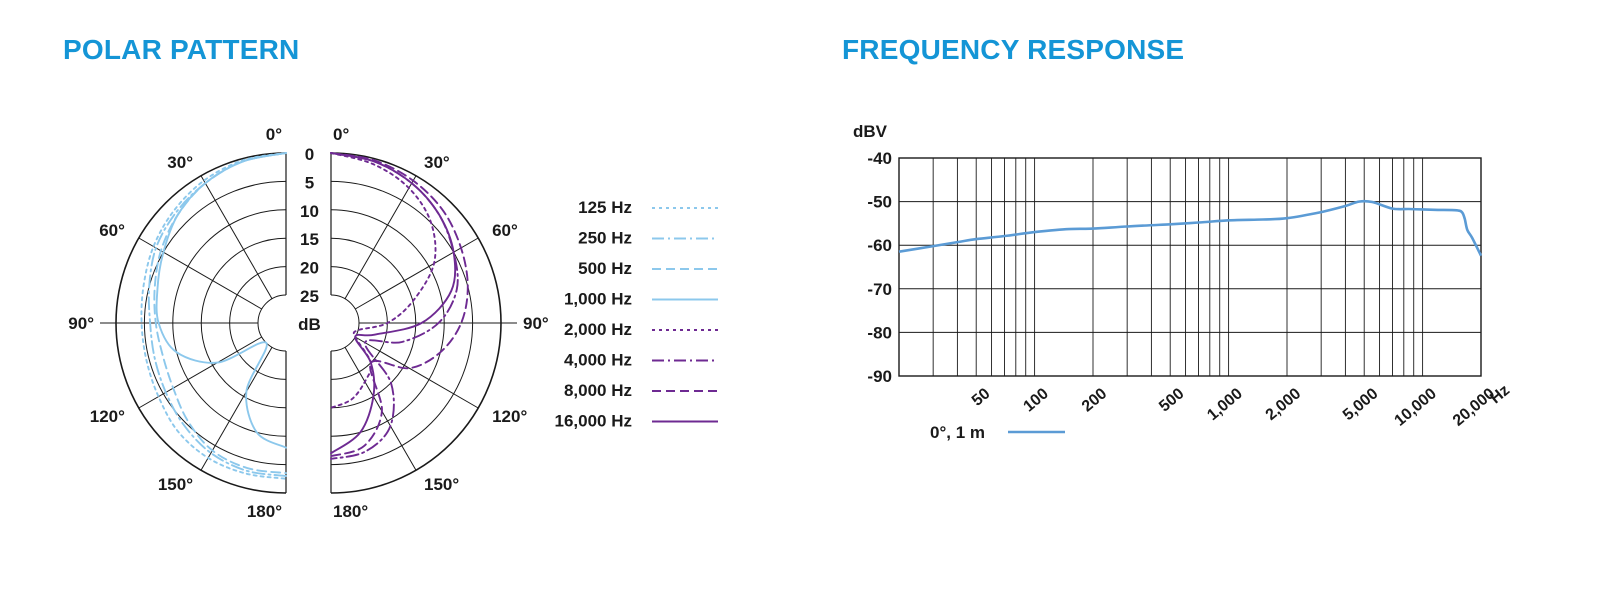 The image size is (1600, 611). Describe the element at coordinates (598, 329) in the screenshot. I see `polar-legend-label: 2,000 Hz` at that location.